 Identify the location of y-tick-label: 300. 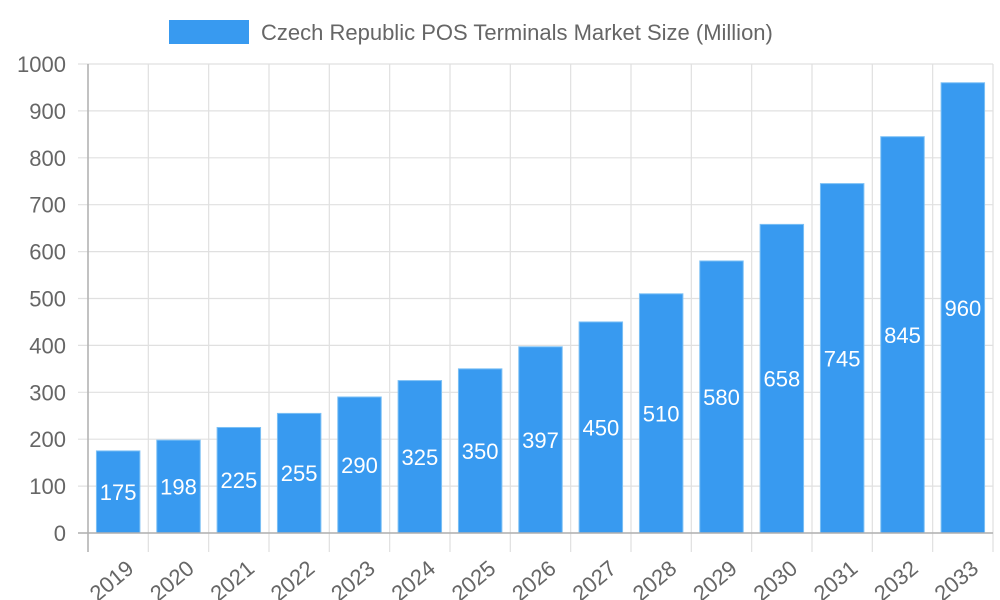
(47, 392).